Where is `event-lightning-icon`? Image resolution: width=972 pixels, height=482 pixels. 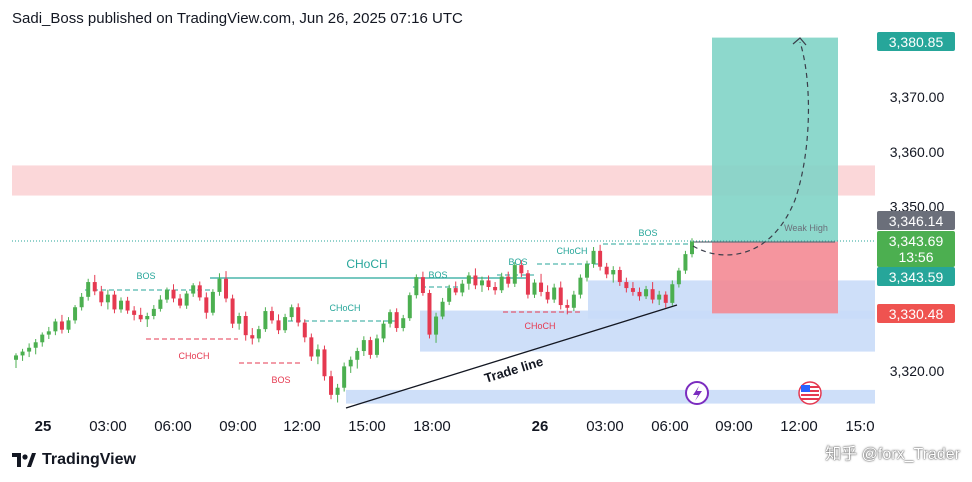
event-lightning-icon is located at coordinates (697, 393).